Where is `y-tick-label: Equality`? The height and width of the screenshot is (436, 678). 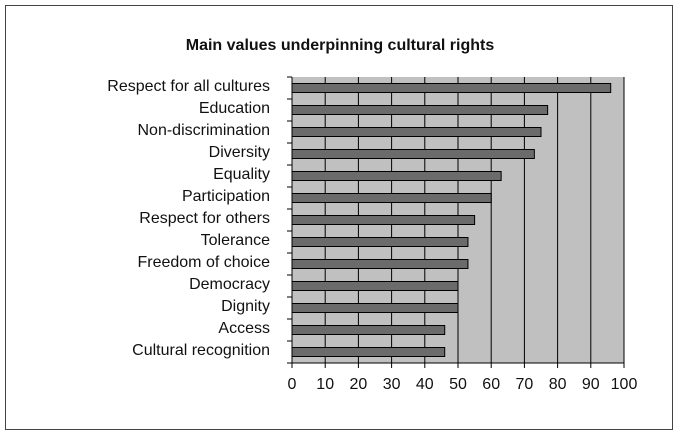
y-tick-label: Equality is located at coordinates (241, 174).